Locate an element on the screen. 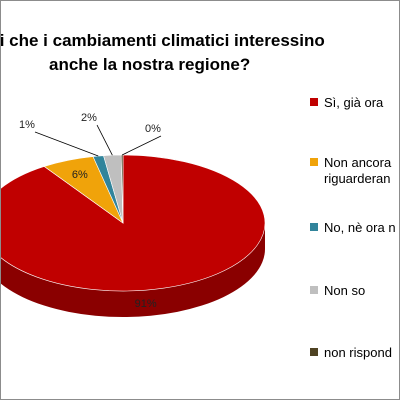 The height and width of the screenshot is (400, 400). legend-label-line: riguarderan is located at coordinates (357, 178).